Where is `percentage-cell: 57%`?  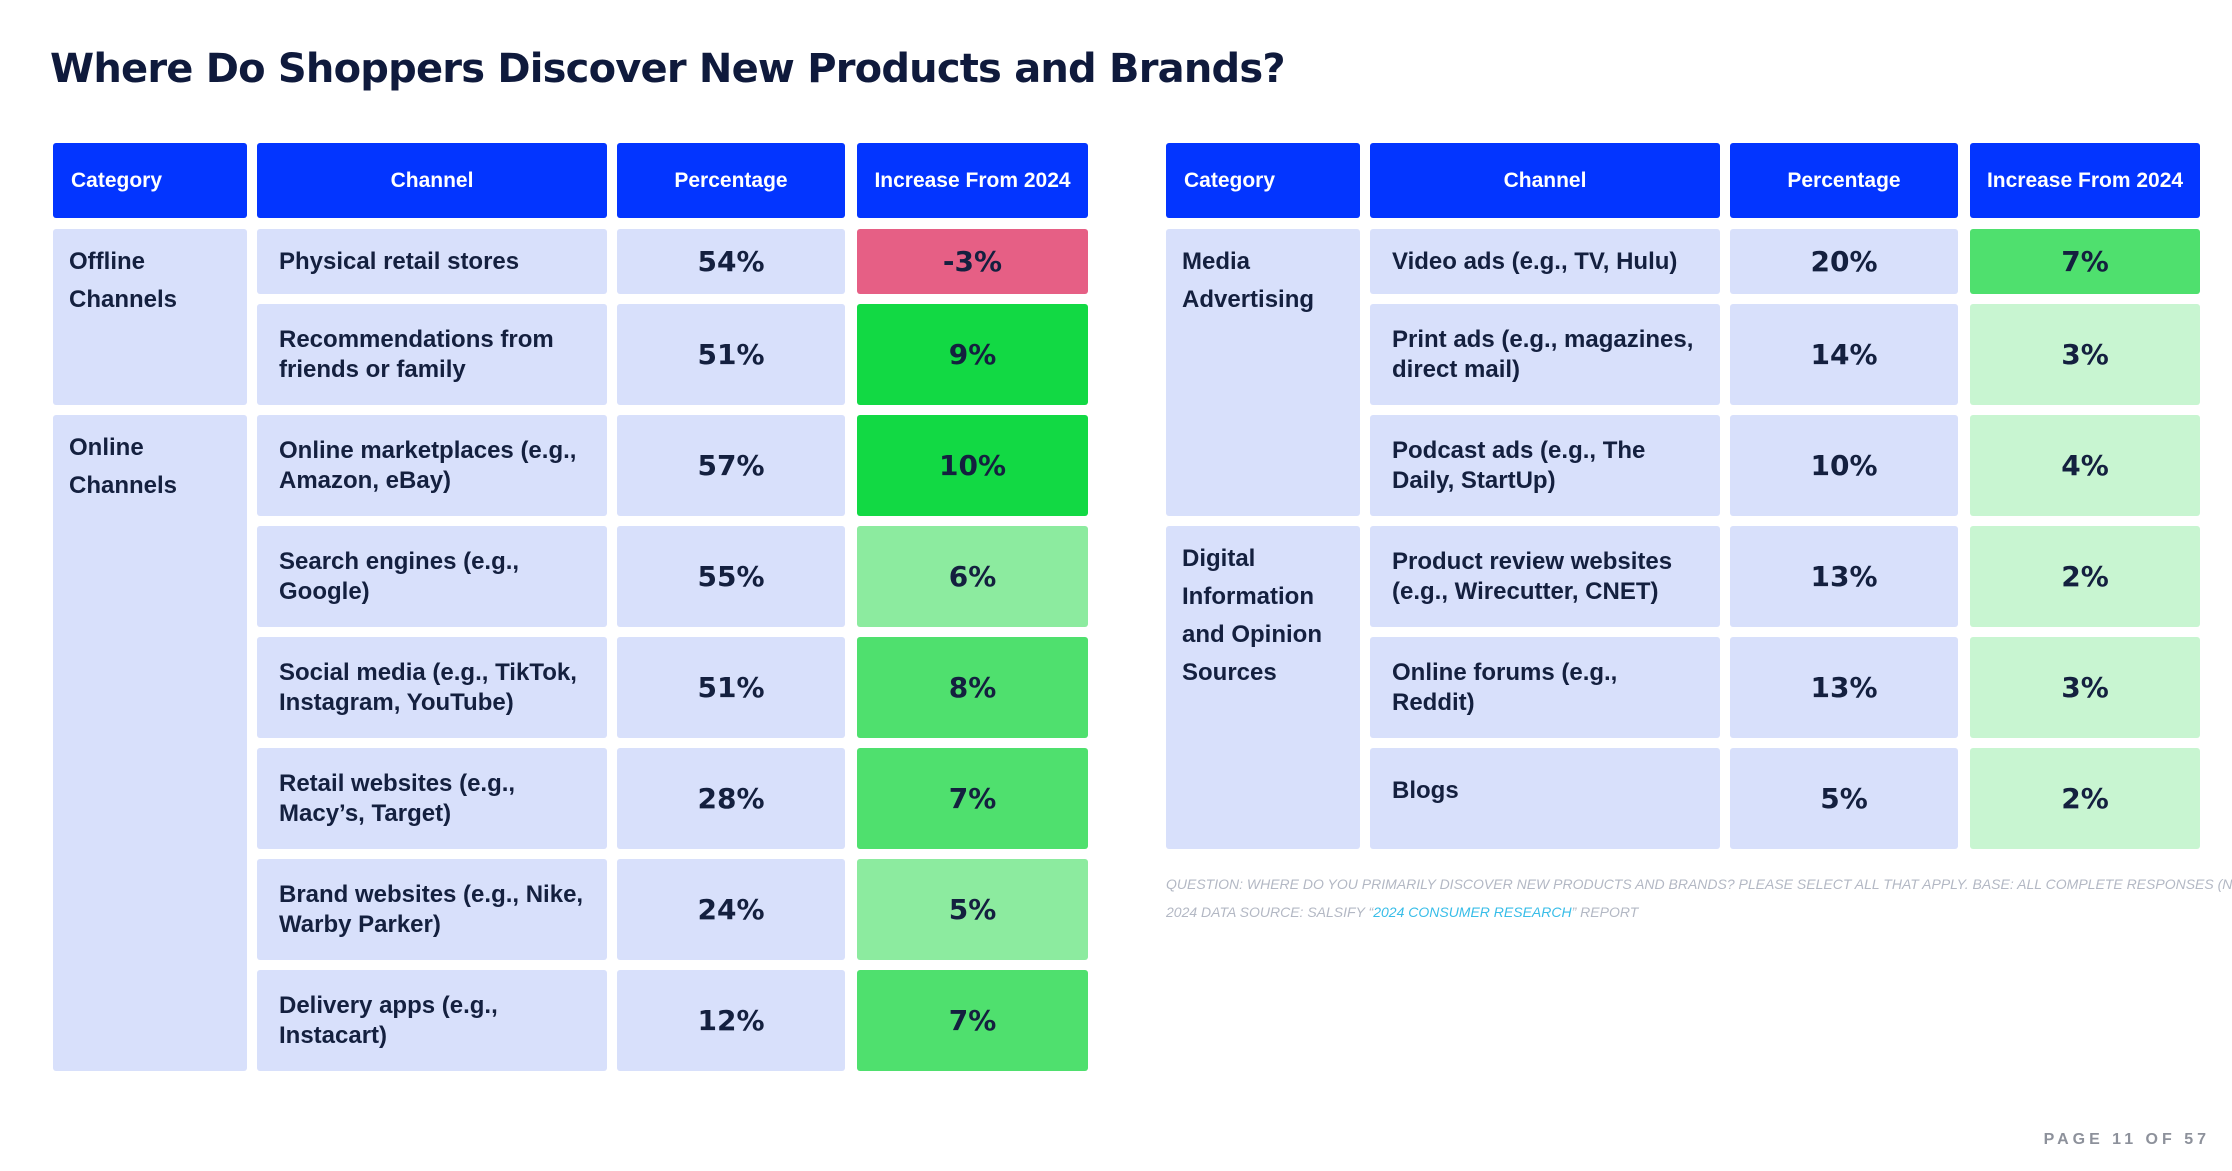
percentage-cell: 57% is located at coordinates (731, 465).